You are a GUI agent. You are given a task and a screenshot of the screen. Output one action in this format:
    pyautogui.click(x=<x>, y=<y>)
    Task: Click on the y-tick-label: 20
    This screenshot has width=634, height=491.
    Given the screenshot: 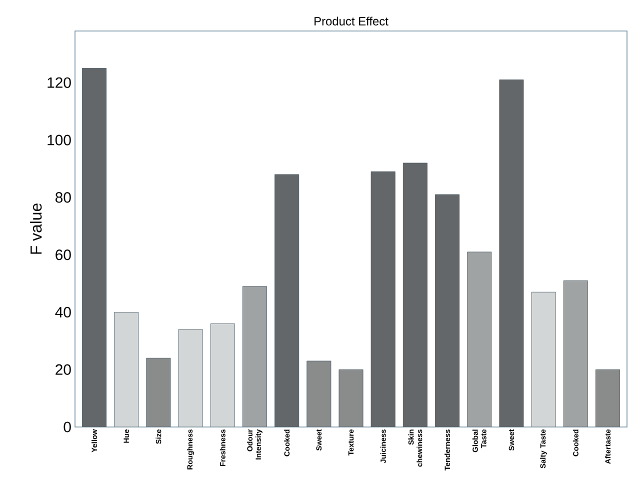 What is the action you would take?
    pyautogui.click(x=63, y=369)
    